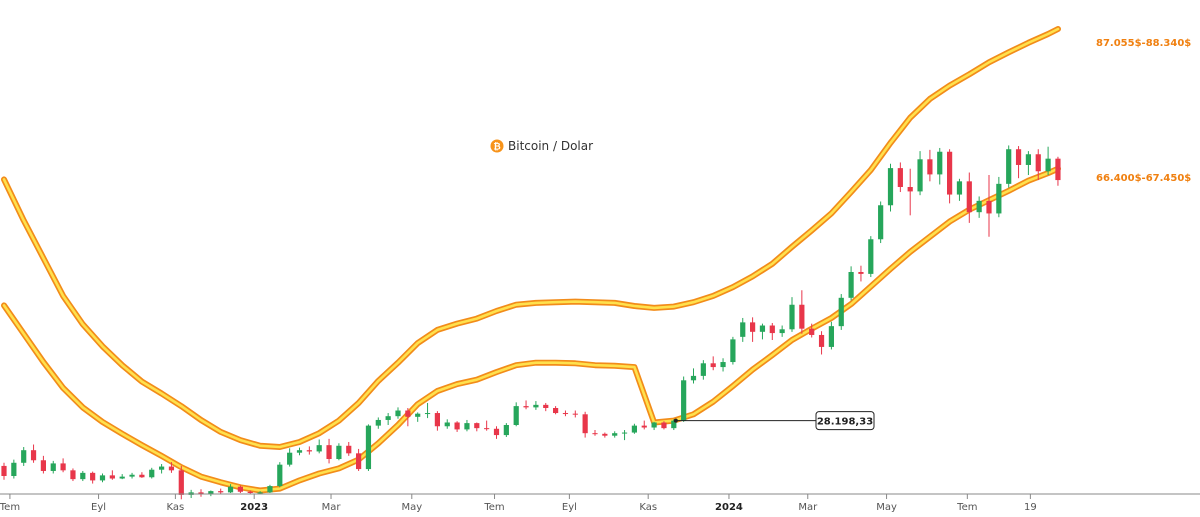 The width and height of the screenshot is (1200, 517). What do you see at coordinates (1030, 503) in the screenshot?
I see `x-tick: 19` at bounding box center [1030, 503].